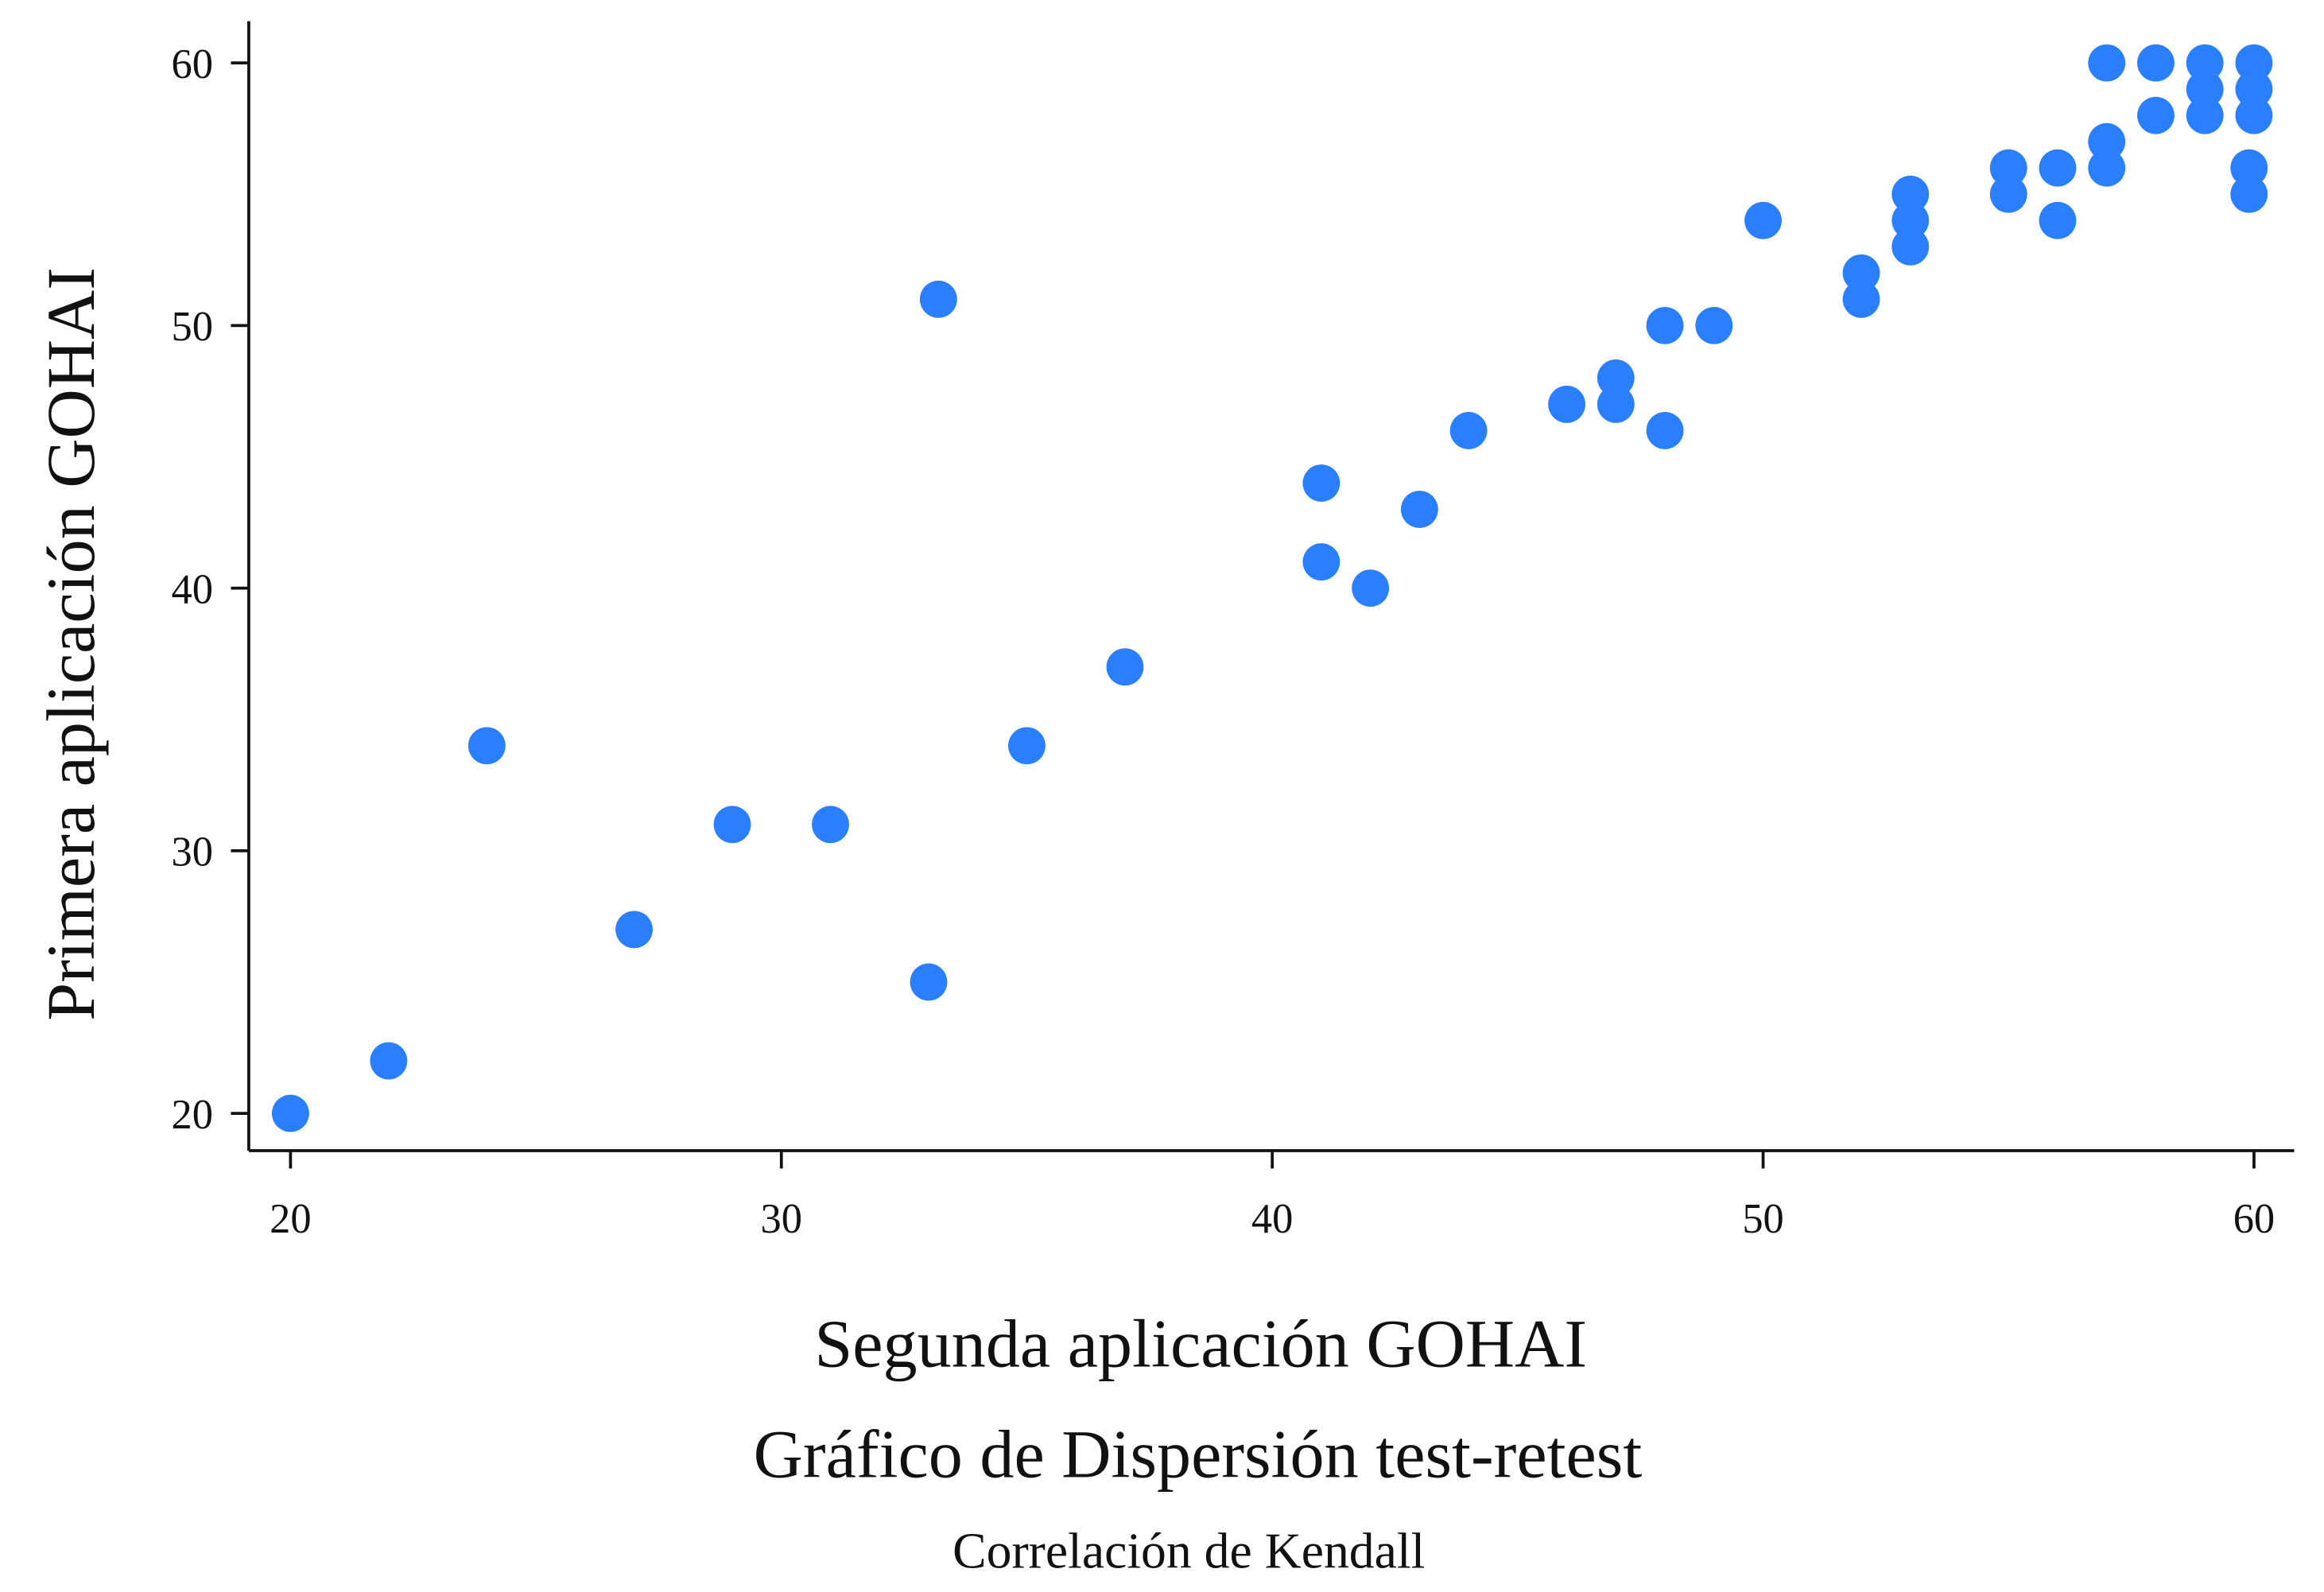  Describe the element at coordinates (191, 589) in the screenshot. I see `y-tick-label: 40` at that location.